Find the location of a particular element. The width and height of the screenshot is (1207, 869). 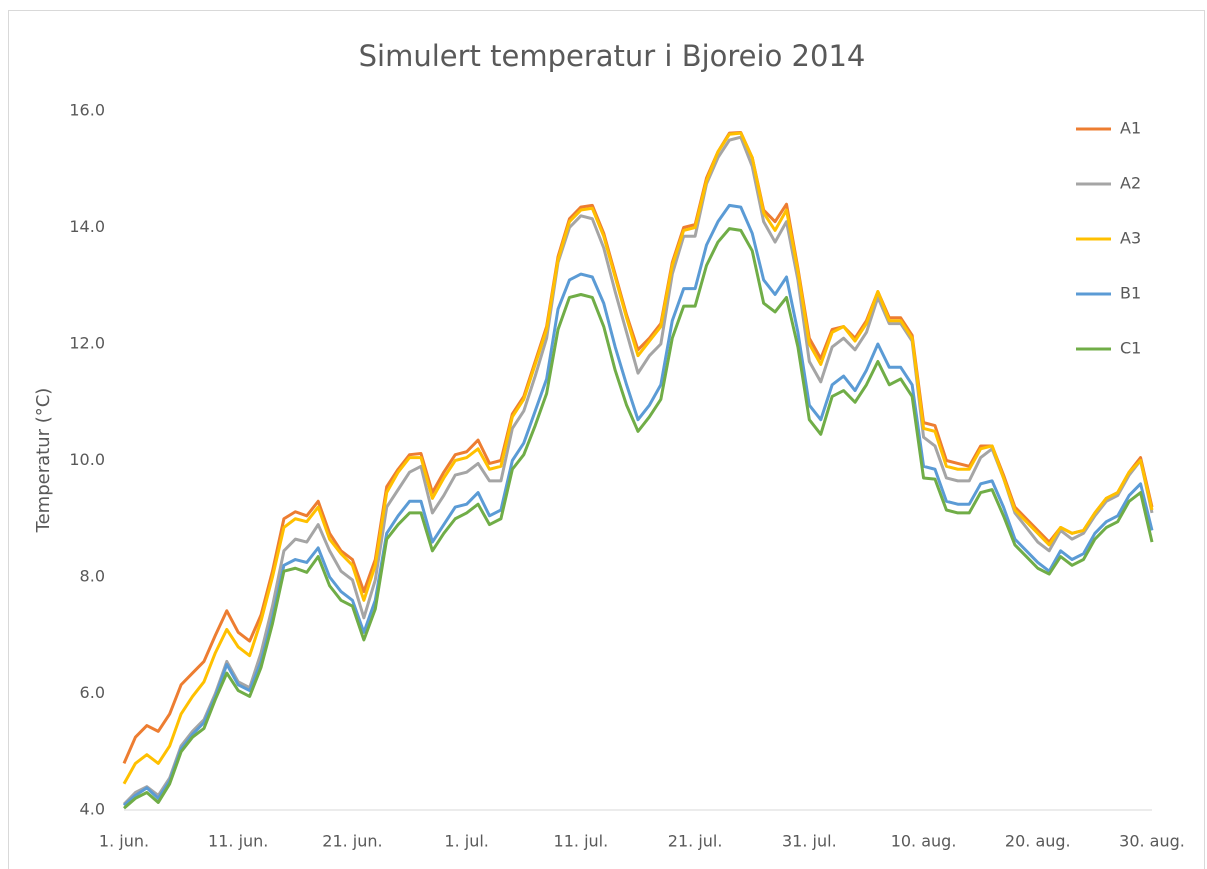

legend-label: A3 is located at coordinates (1130, 238).